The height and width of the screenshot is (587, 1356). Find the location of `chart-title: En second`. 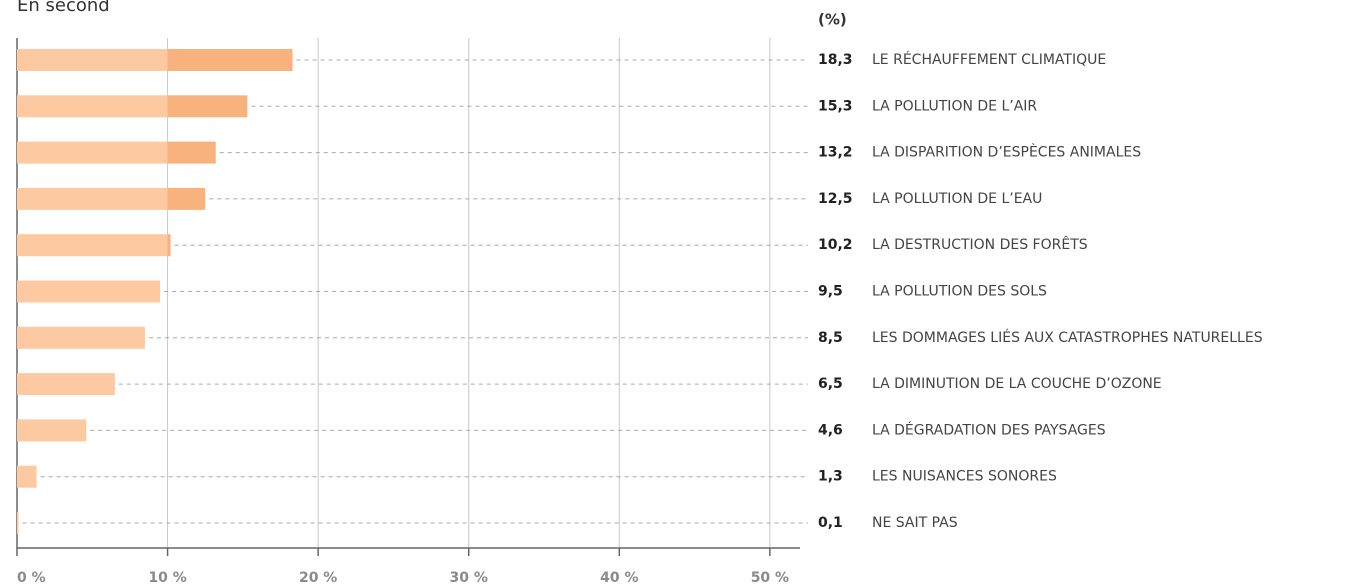

chart-title: En second is located at coordinates (63, 8).